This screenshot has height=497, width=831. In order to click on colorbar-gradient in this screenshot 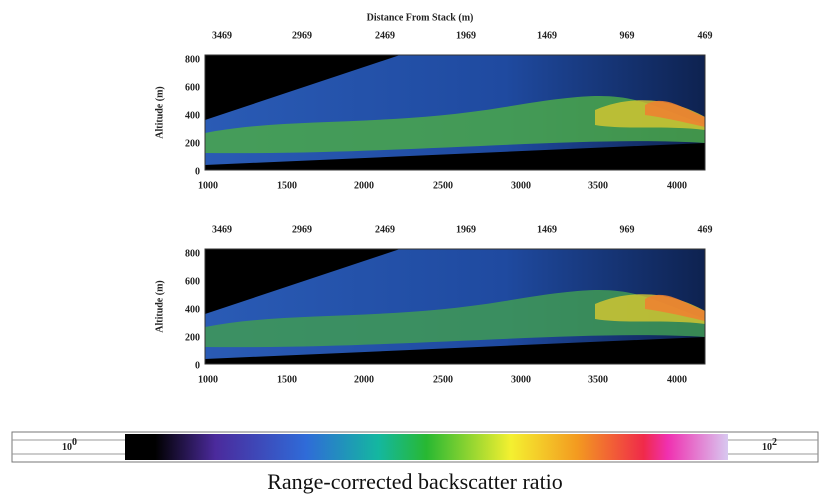, I will do `click(426, 447)`.